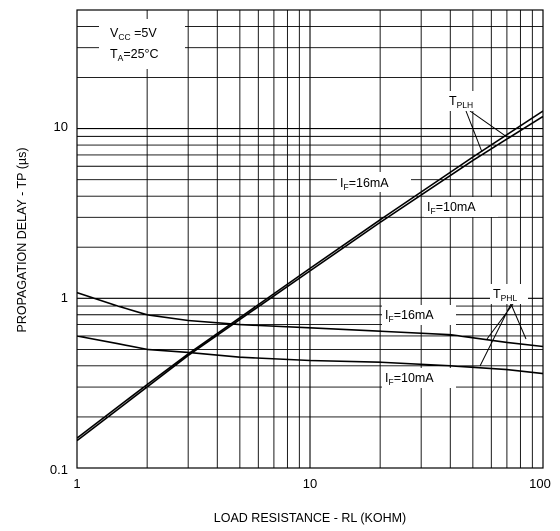 This screenshot has width=560, height=531. I want to click on vcc-condition: VCC =5V, so click(133, 34).